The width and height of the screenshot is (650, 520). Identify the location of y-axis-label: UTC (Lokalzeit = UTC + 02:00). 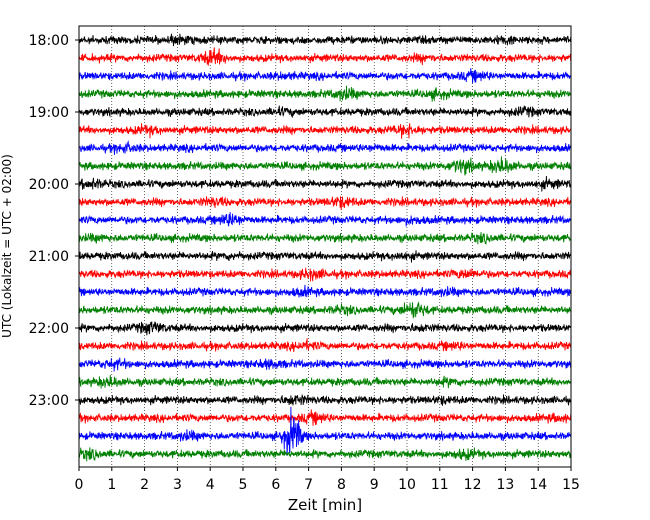
(7, 246).